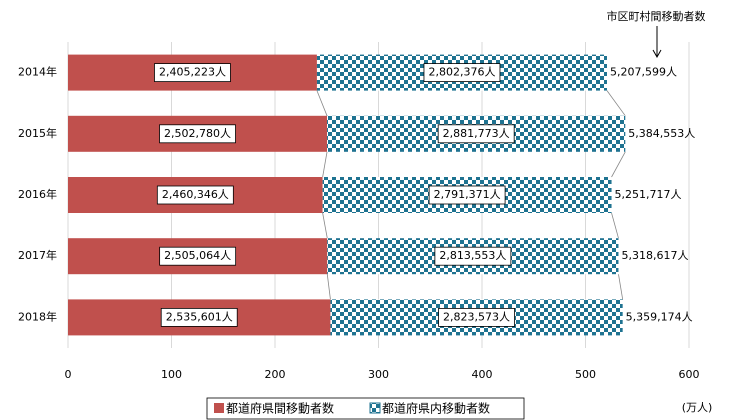 The image size is (729, 420). I want to click on value-label: 2,823,573人, so click(476, 316).